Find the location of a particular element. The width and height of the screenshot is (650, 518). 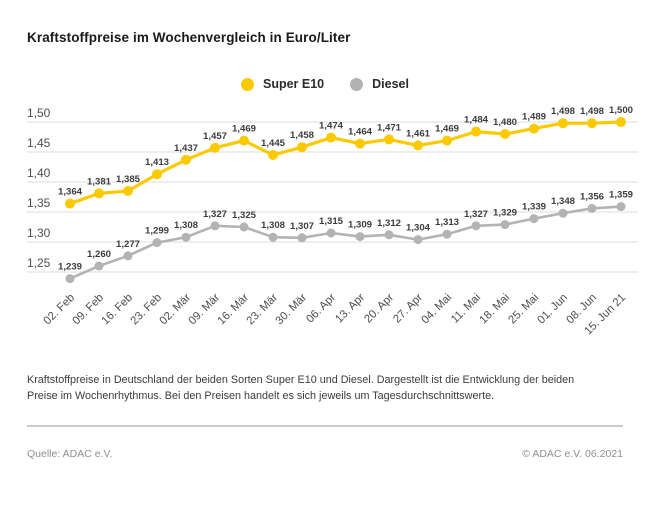

copyright-text: © ADAC e.V. 06.2021 is located at coordinates (572, 454).